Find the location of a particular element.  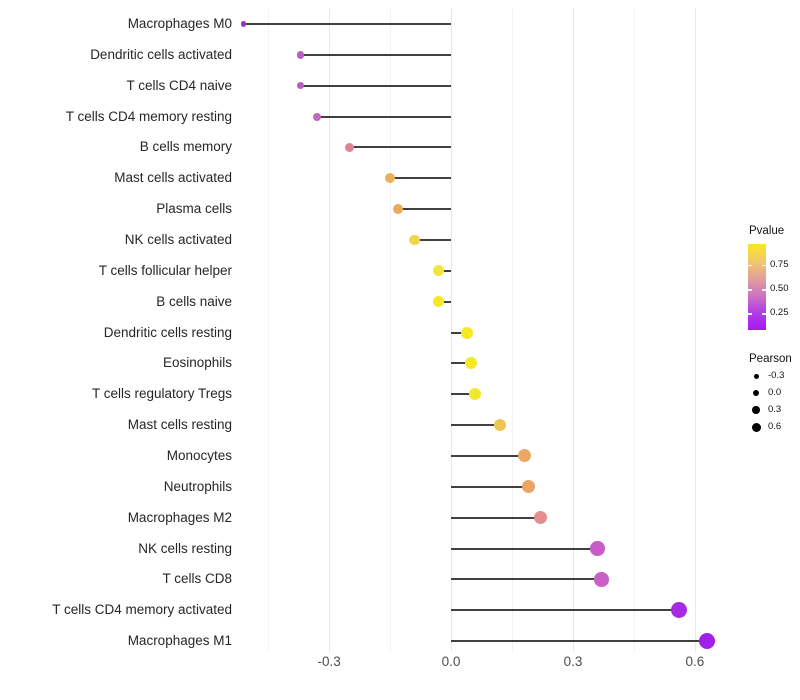

category-label: Macrophages M1 is located at coordinates (179, 640).